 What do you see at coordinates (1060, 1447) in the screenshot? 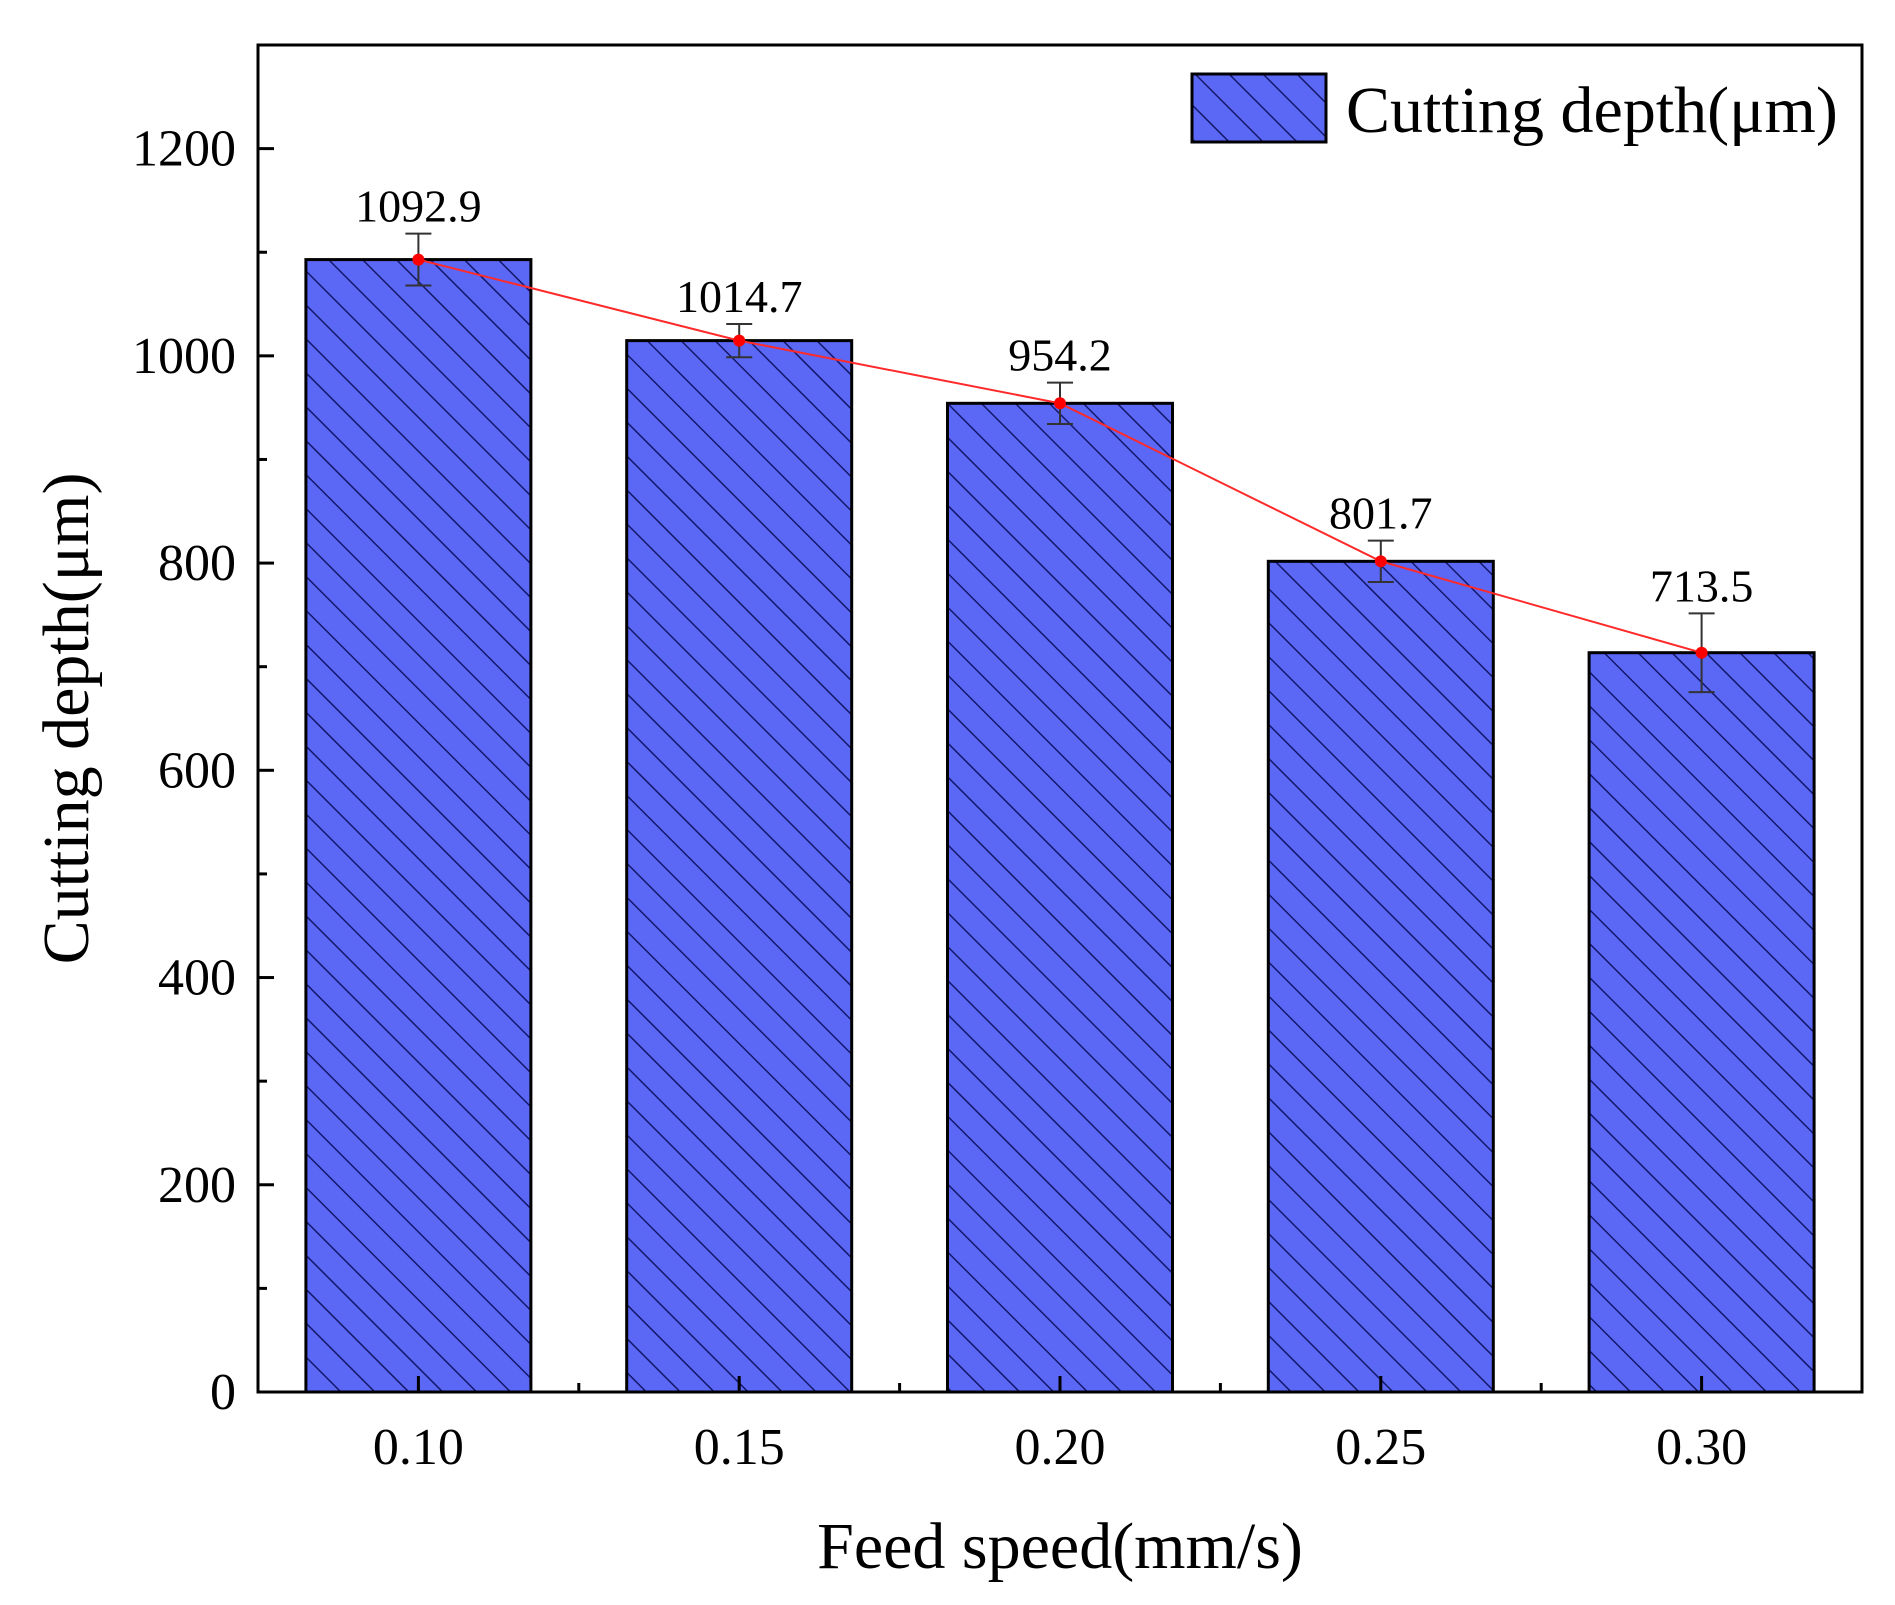
I see `x-tick-label: 0.20` at bounding box center [1060, 1447].